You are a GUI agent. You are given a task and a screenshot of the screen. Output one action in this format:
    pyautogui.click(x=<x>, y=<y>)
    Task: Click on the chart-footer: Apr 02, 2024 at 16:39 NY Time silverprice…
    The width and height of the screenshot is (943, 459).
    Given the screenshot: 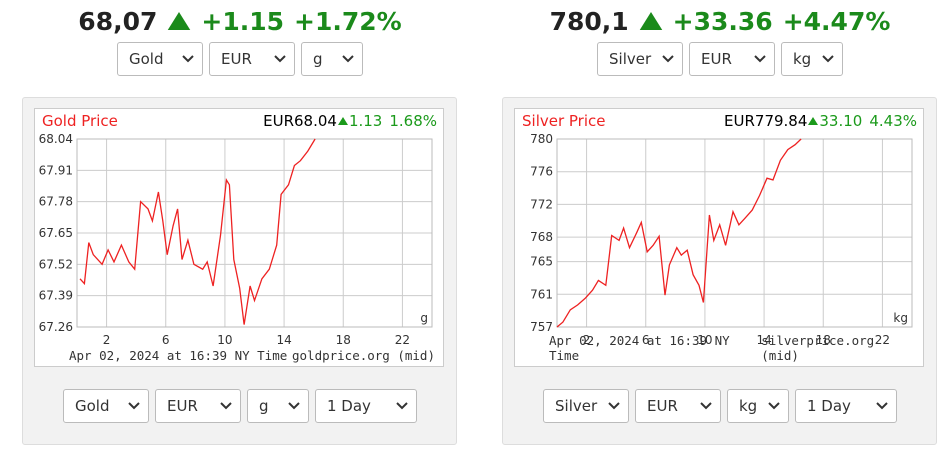 What is the action you would take?
    pyautogui.click(x=732, y=348)
    